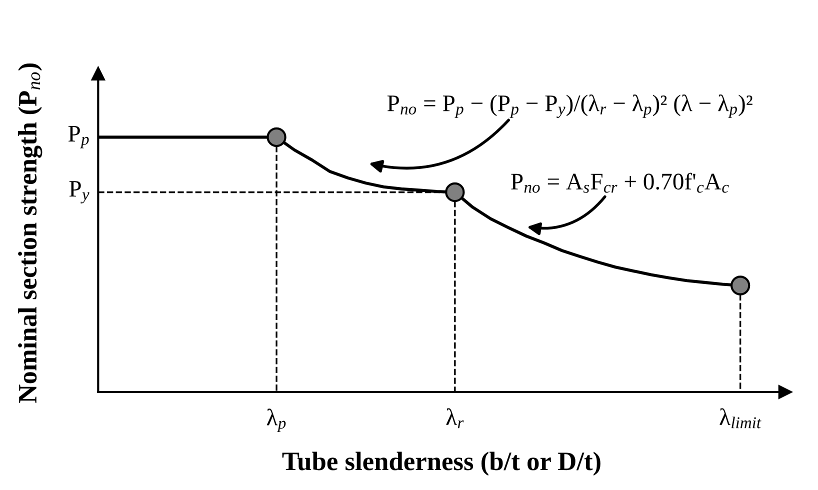 The width and height of the screenshot is (818, 490). What do you see at coordinates (455, 418) in the screenshot?
I see `x-tick-label: λ$_{r}$` at bounding box center [455, 418].